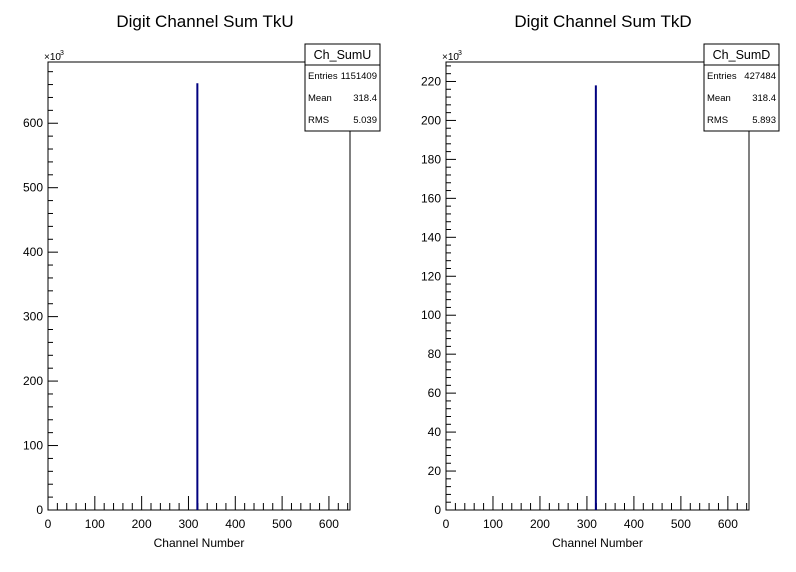 Image resolution: width=796 pixels, height=572 pixels. Describe the element at coordinates (431, 198) in the screenshot. I see `y-tick-label: 160` at that location.